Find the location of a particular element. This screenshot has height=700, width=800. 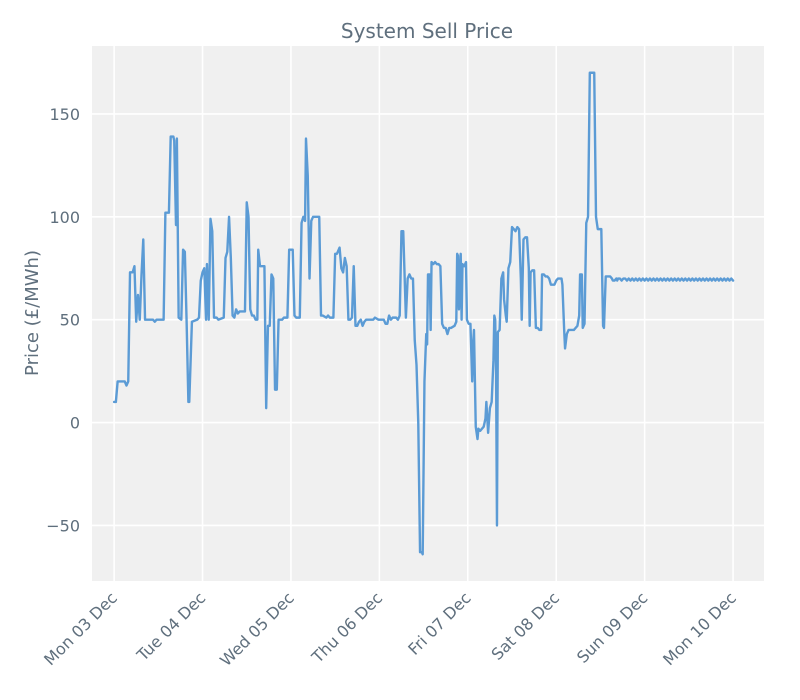

y-tick-label: −50 is located at coordinates (63, 525).